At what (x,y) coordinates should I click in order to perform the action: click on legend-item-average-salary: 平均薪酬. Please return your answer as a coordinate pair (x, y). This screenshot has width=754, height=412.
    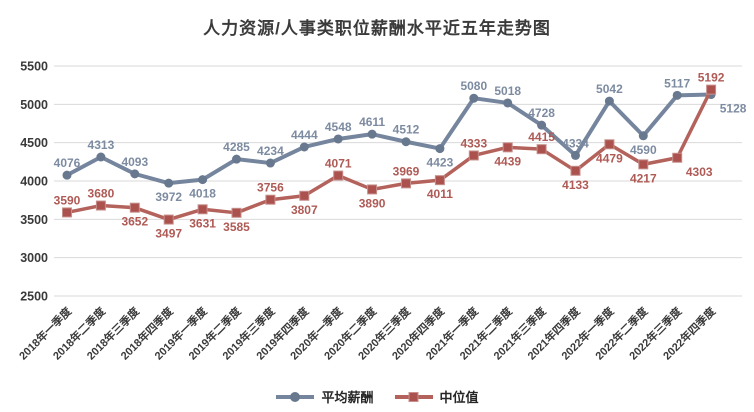
    Looking at the image, I should click on (324, 396).